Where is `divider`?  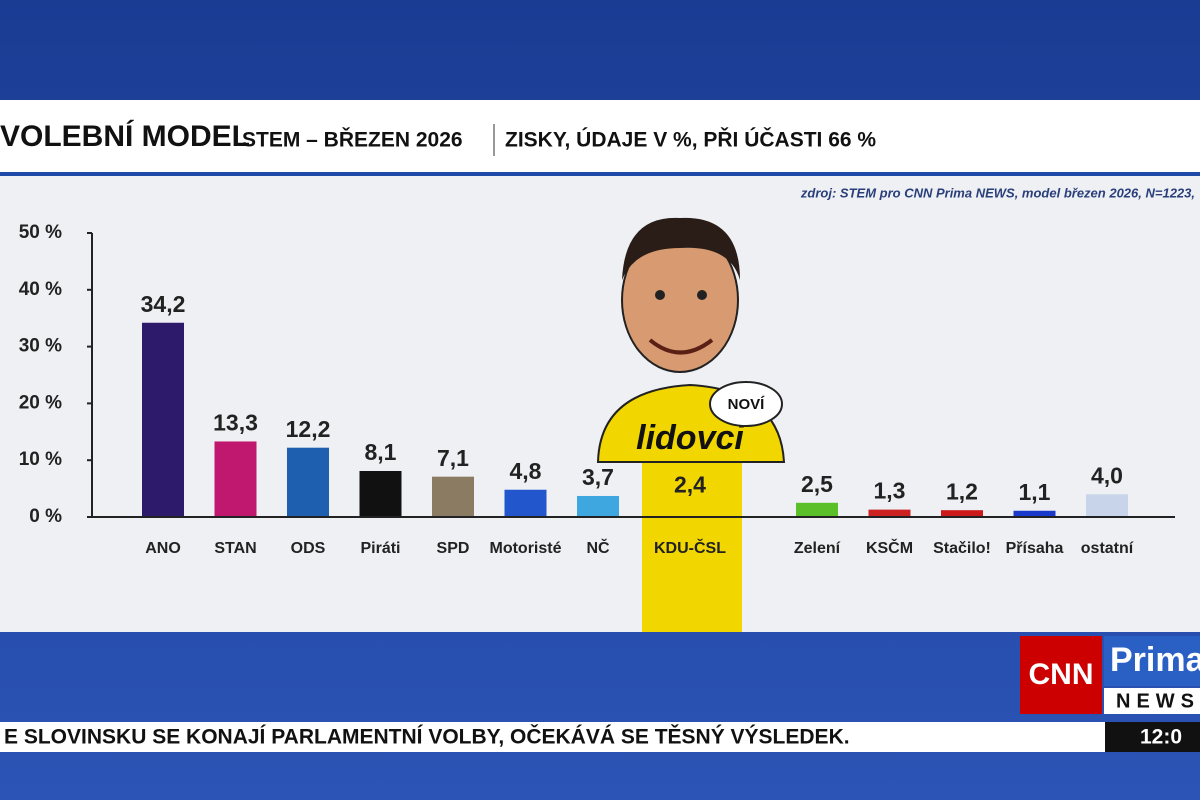
divider is located at coordinates (494, 140).